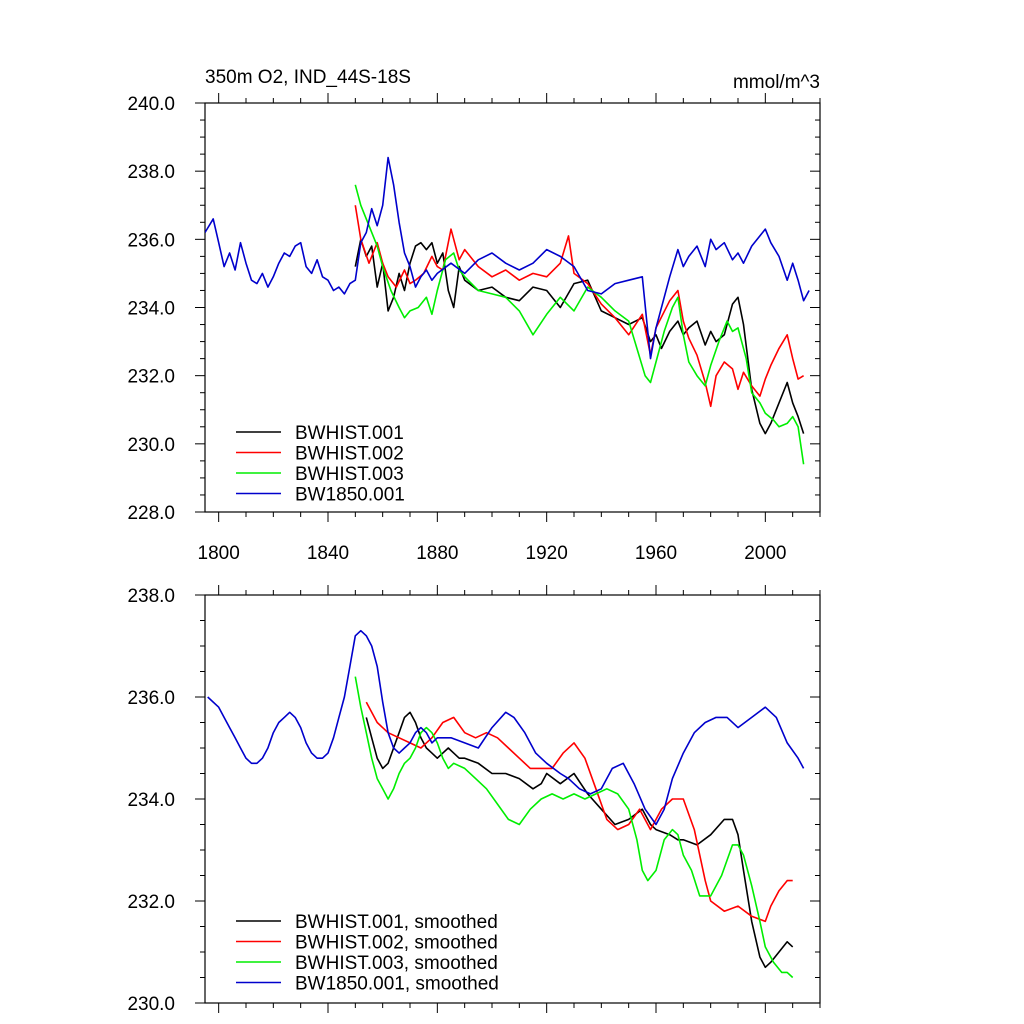 The width and height of the screenshot is (1024, 1024). I want to click on legend-label: BW1850.001, smoothed, so click(397, 984).